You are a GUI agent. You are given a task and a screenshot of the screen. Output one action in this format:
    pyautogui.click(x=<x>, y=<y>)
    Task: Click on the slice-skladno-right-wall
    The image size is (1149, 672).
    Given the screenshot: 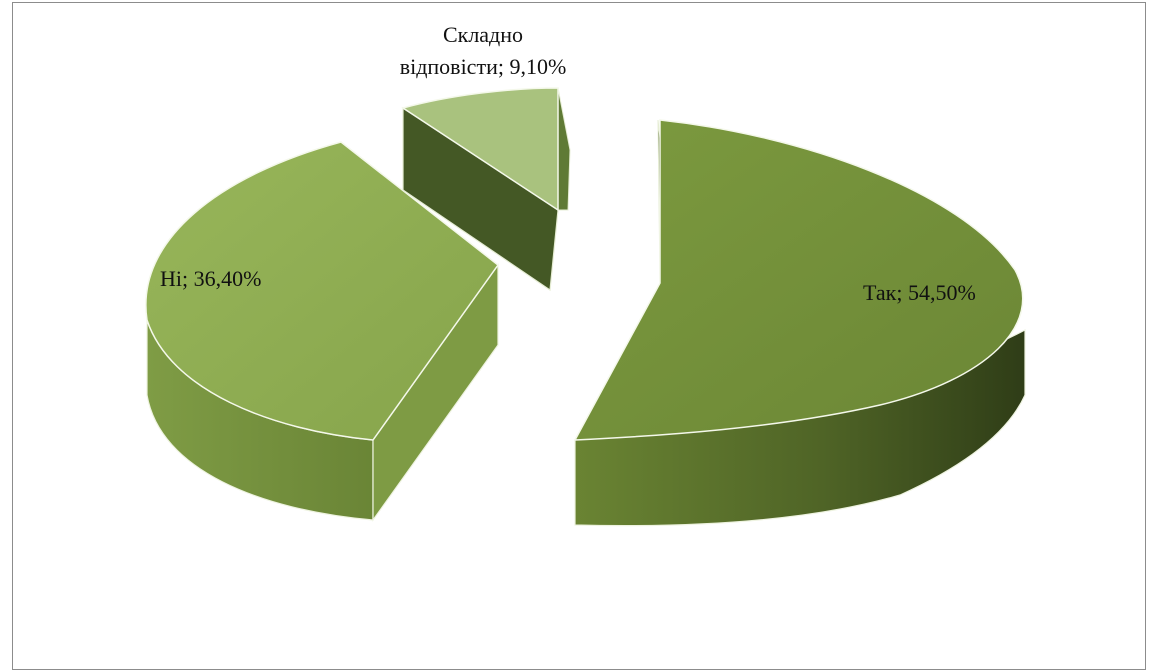 What is the action you would take?
    pyautogui.click(x=564, y=149)
    